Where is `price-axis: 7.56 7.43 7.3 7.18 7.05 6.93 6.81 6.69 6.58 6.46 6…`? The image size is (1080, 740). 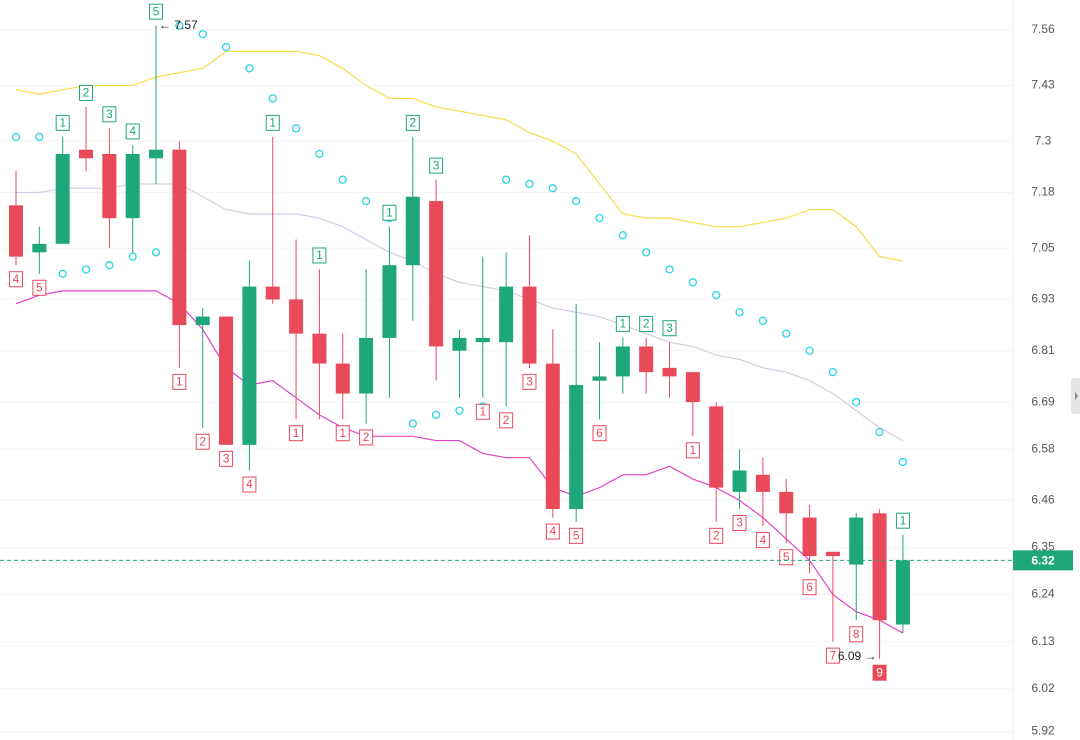 price-axis: 7.56 7.43 7.3 7.18 7.05 6.93 6.81 6.69 6.58 6.46 6… is located at coordinates (1043, 380).